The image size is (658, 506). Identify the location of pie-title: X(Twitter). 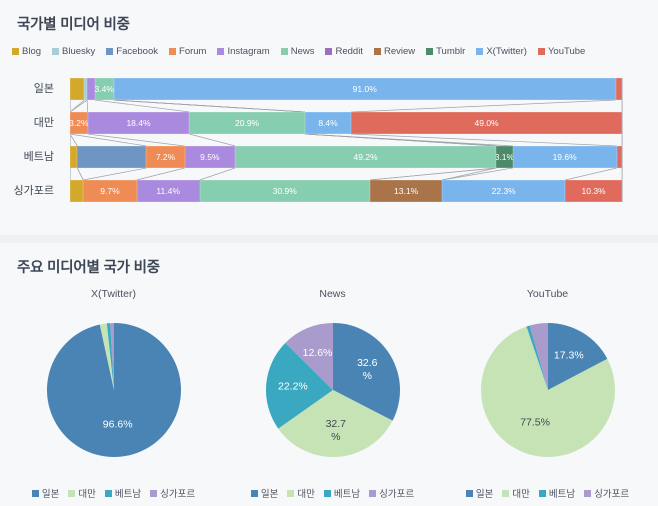
(113, 294).